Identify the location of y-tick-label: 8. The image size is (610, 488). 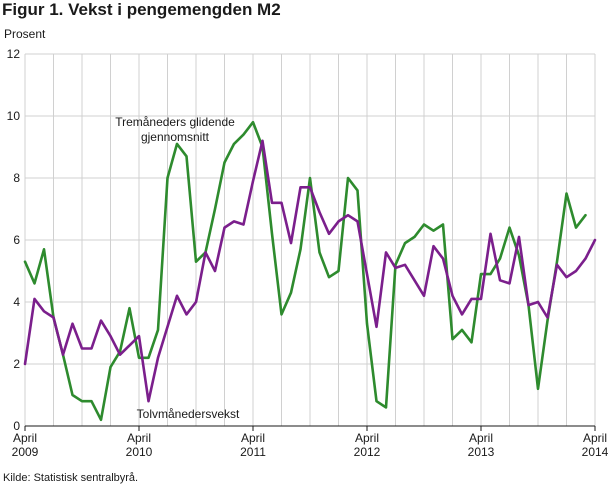
(16, 178).